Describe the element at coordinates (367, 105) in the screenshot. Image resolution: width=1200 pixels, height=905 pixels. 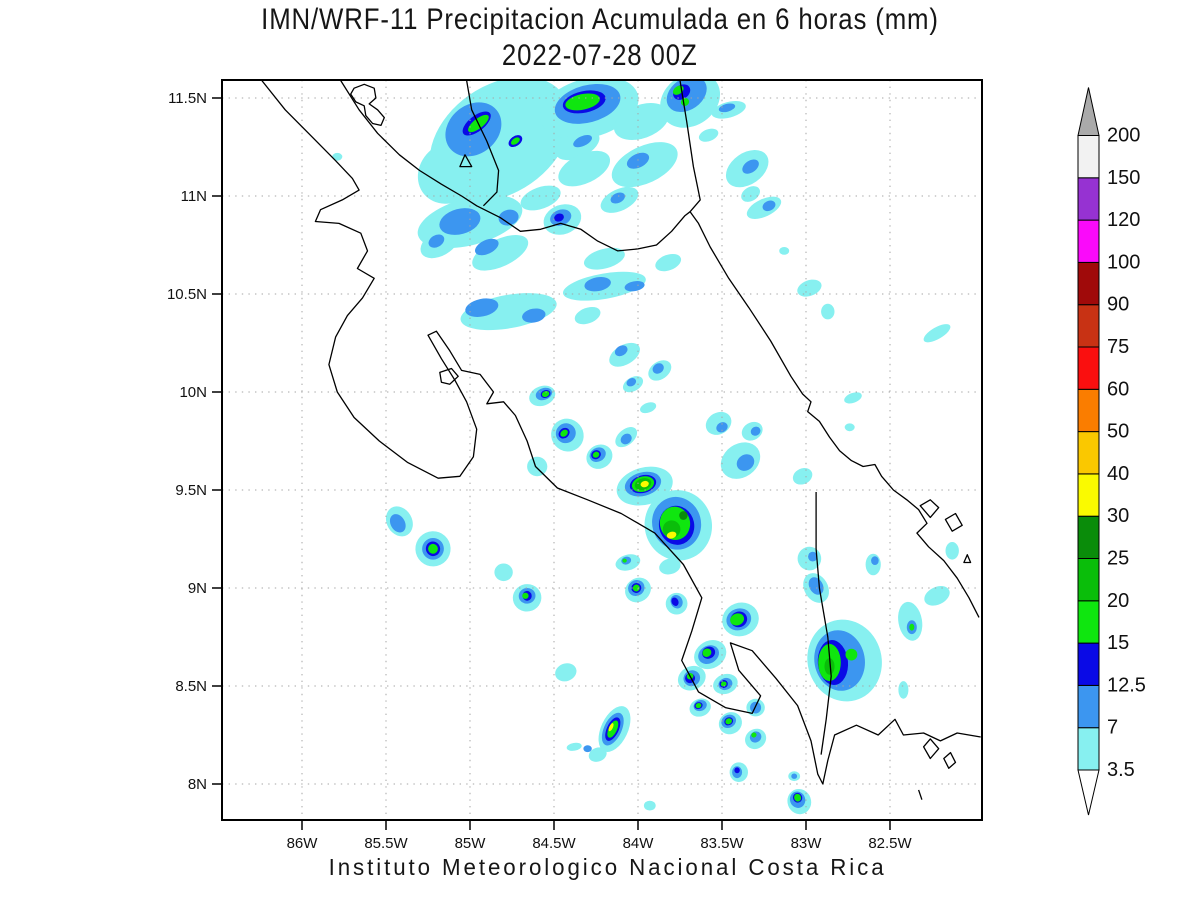
I see `ometepe-island` at that location.